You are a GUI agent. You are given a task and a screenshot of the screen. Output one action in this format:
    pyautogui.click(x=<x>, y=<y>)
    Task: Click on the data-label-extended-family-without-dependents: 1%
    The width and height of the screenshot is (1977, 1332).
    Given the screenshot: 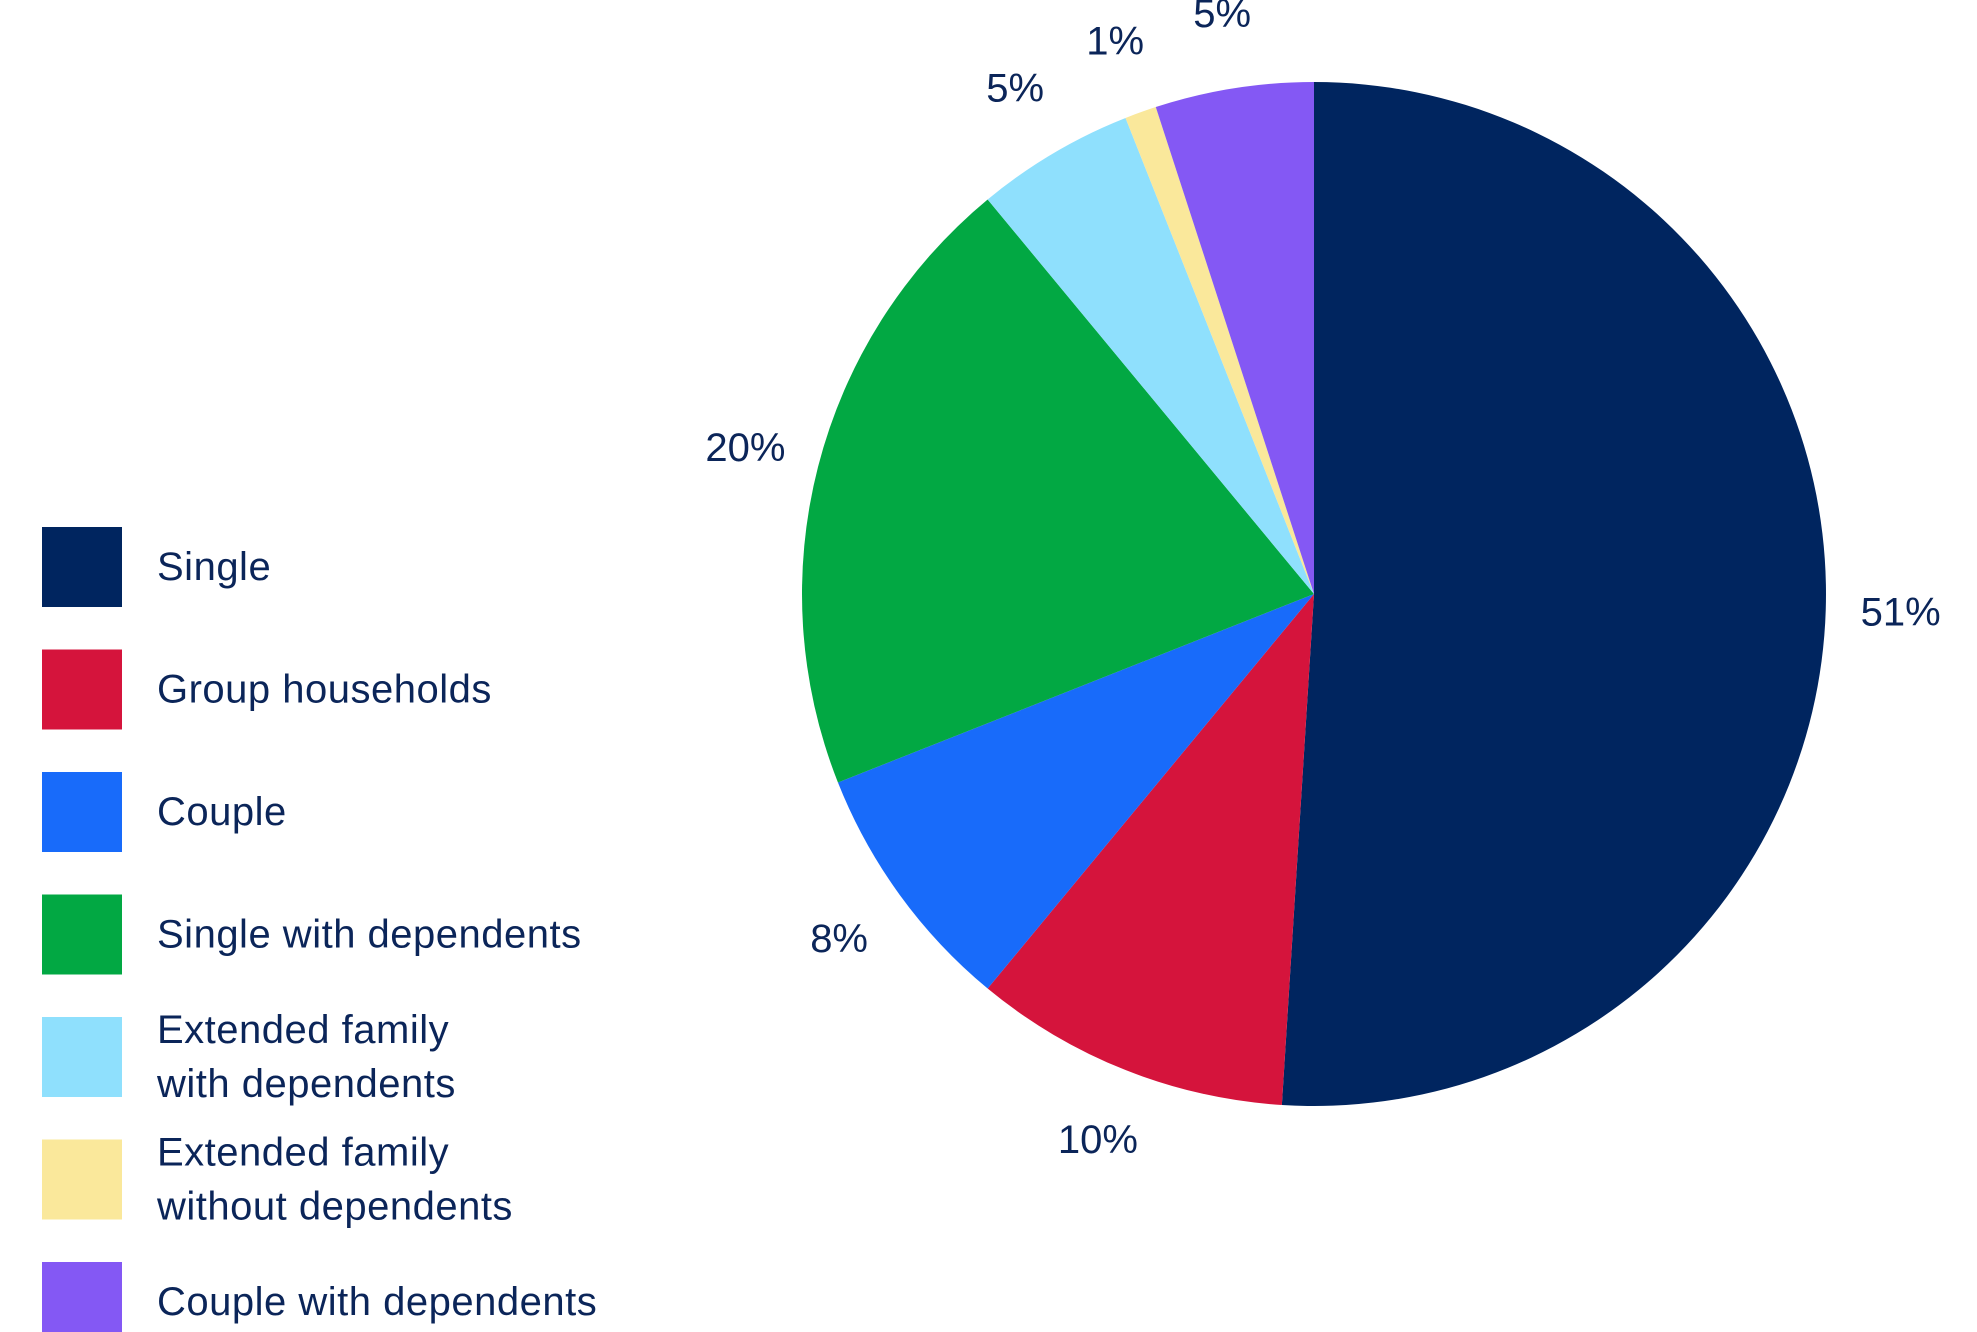 What is the action you would take?
    pyautogui.click(x=1115, y=42)
    